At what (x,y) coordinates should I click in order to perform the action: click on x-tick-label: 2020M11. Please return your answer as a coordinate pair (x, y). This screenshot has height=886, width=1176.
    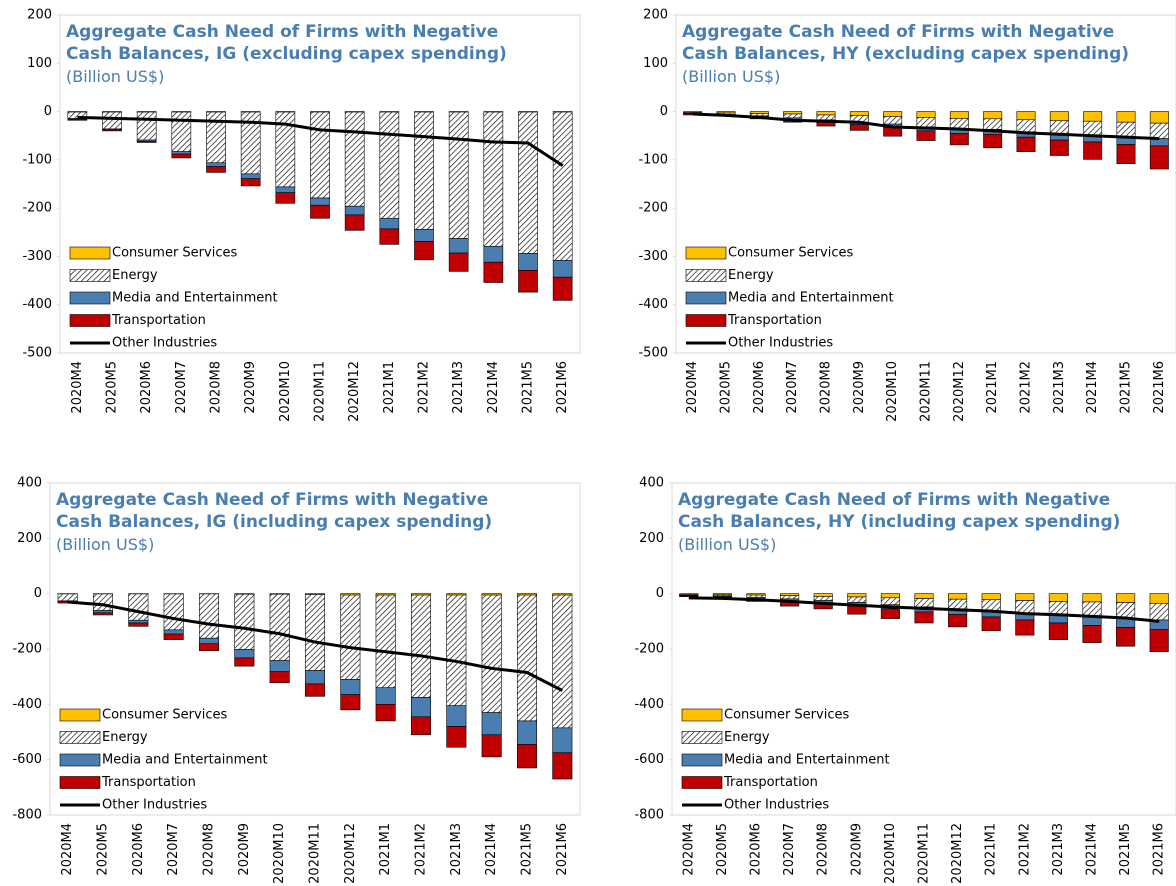
    Looking at the image, I should click on (315, 853).